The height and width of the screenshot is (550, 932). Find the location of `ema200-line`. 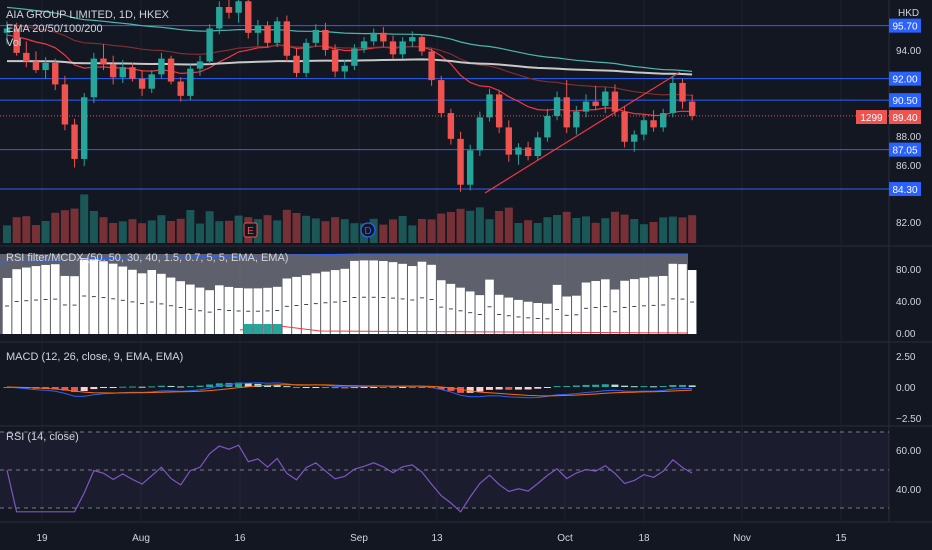

ema200-line is located at coordinates (350, 67).